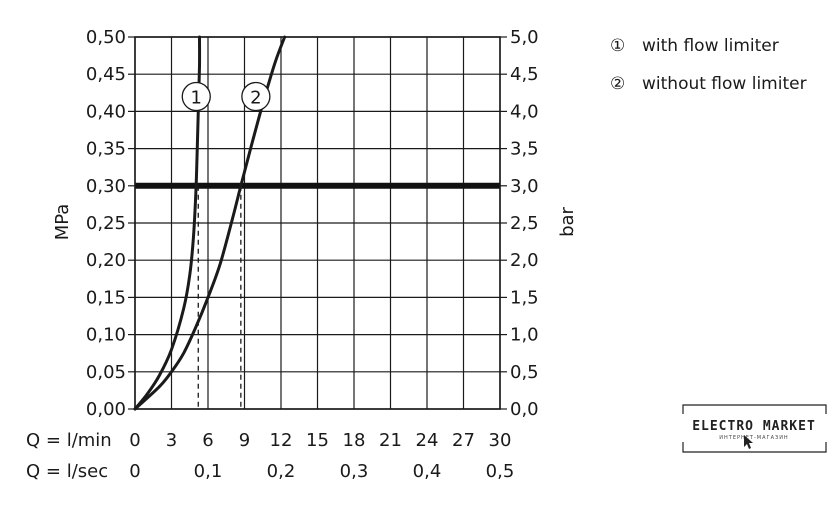 This screenshot has height=505, width=840. I want to click on x-tick-label: 12, so click(281, 440).